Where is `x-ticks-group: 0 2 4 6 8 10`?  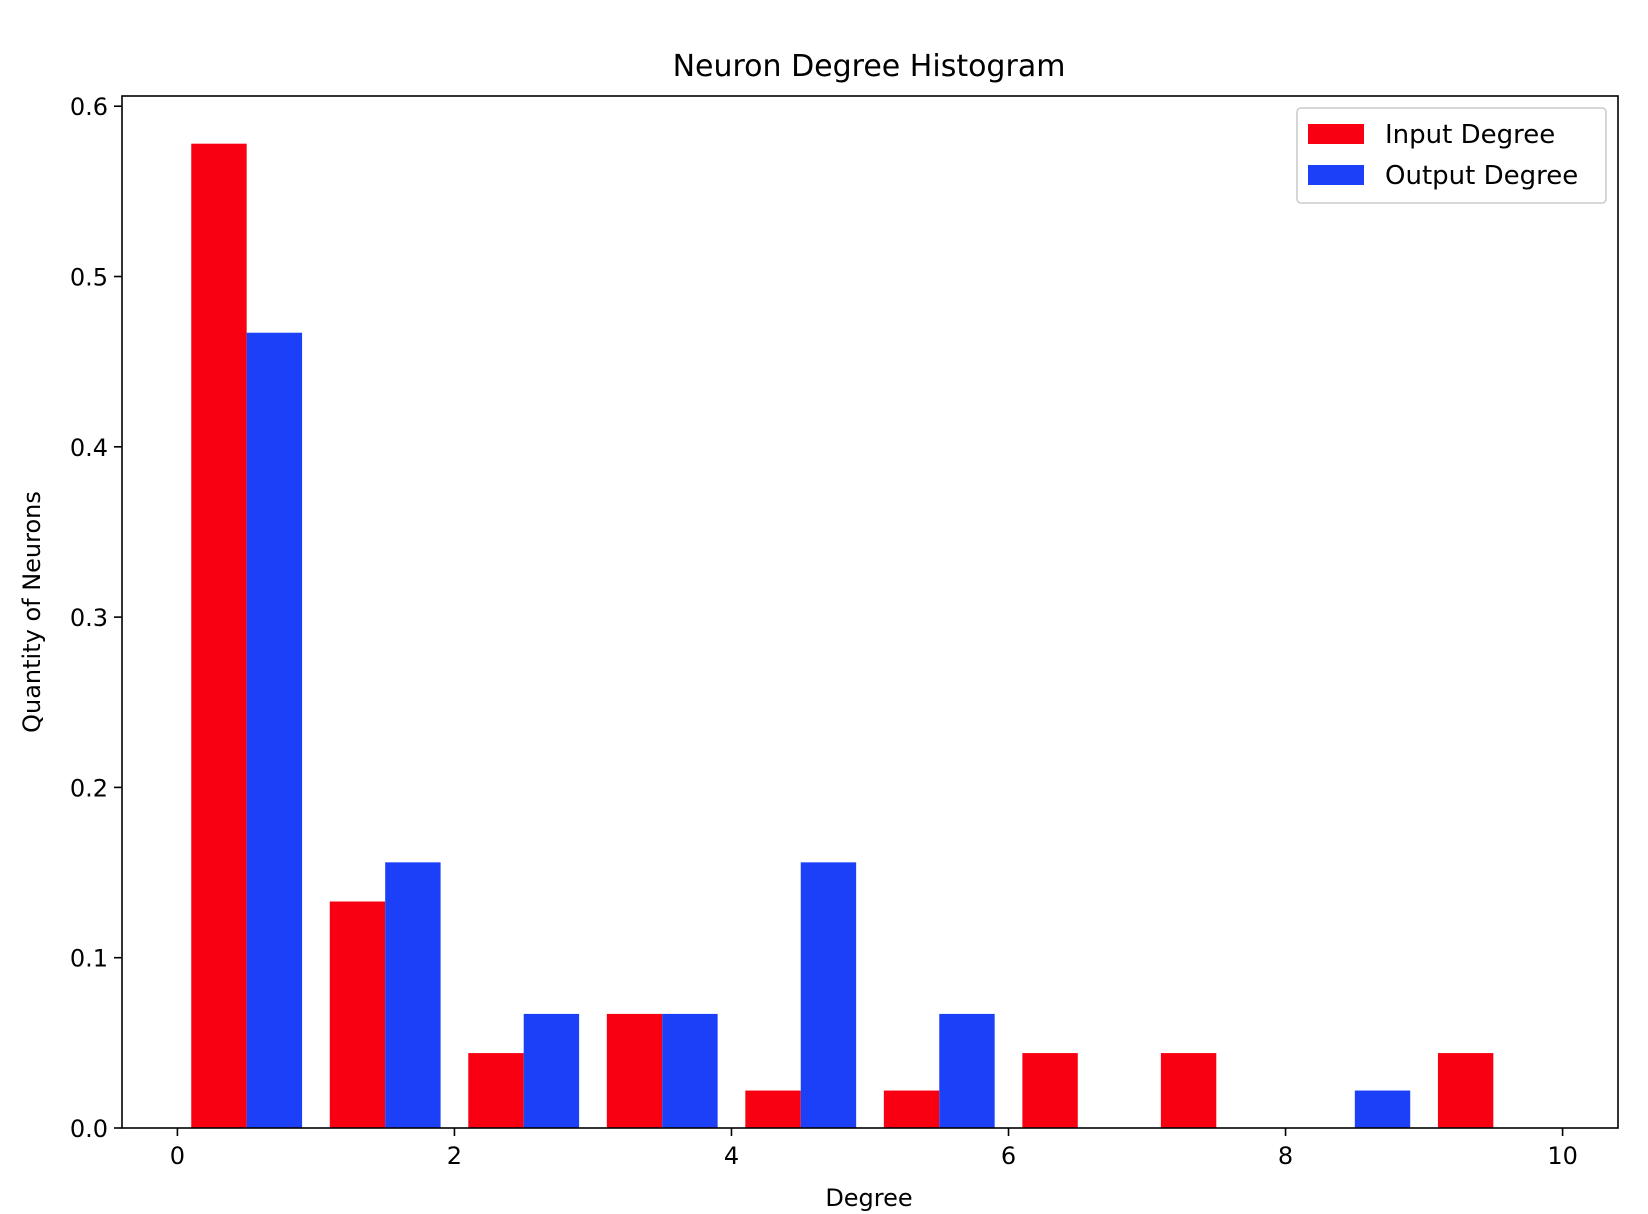 x-ticks-group: 0 2 4 6 8 10 is located at coordinates (874, 1149).